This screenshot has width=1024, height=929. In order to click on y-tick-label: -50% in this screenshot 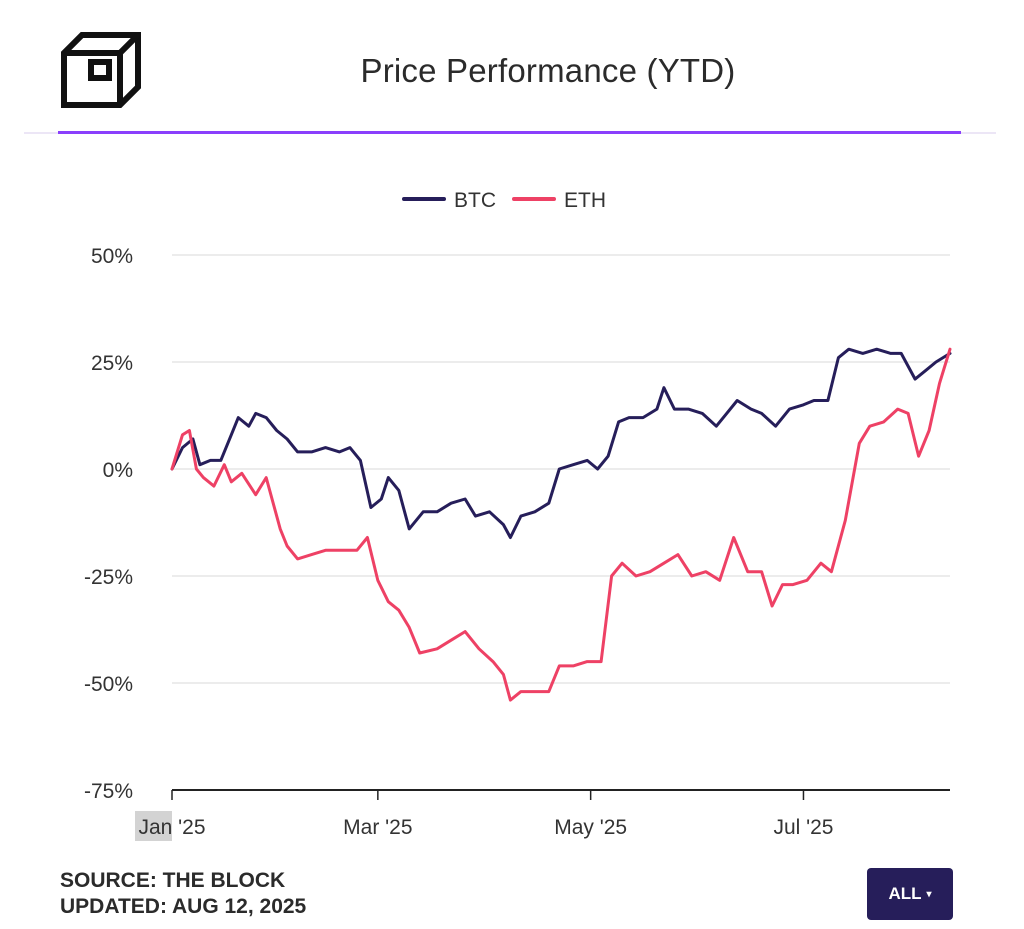, I will do `click(108, 684)`.